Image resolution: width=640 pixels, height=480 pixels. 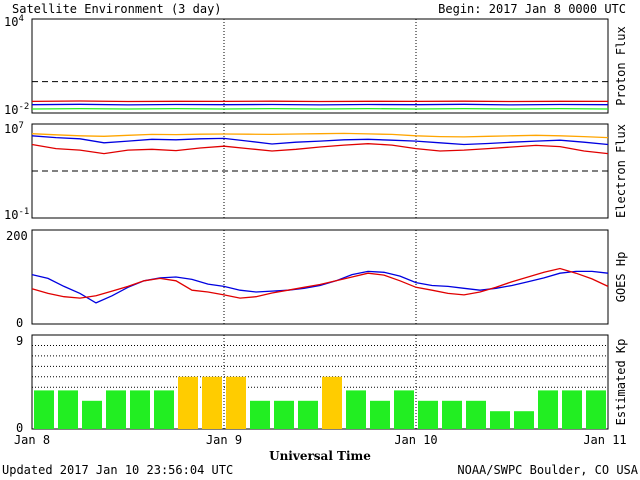 I want to click on chart-title: Satellite Environment (3 day), so click(x=117, y=9).